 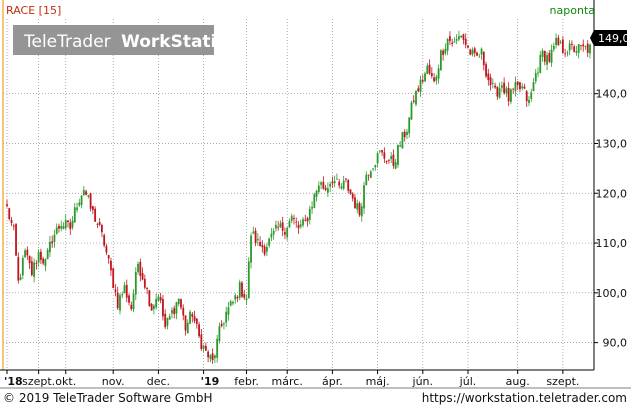 I want to click on symbol-label: RACE [15], so click(x=33, y=10).